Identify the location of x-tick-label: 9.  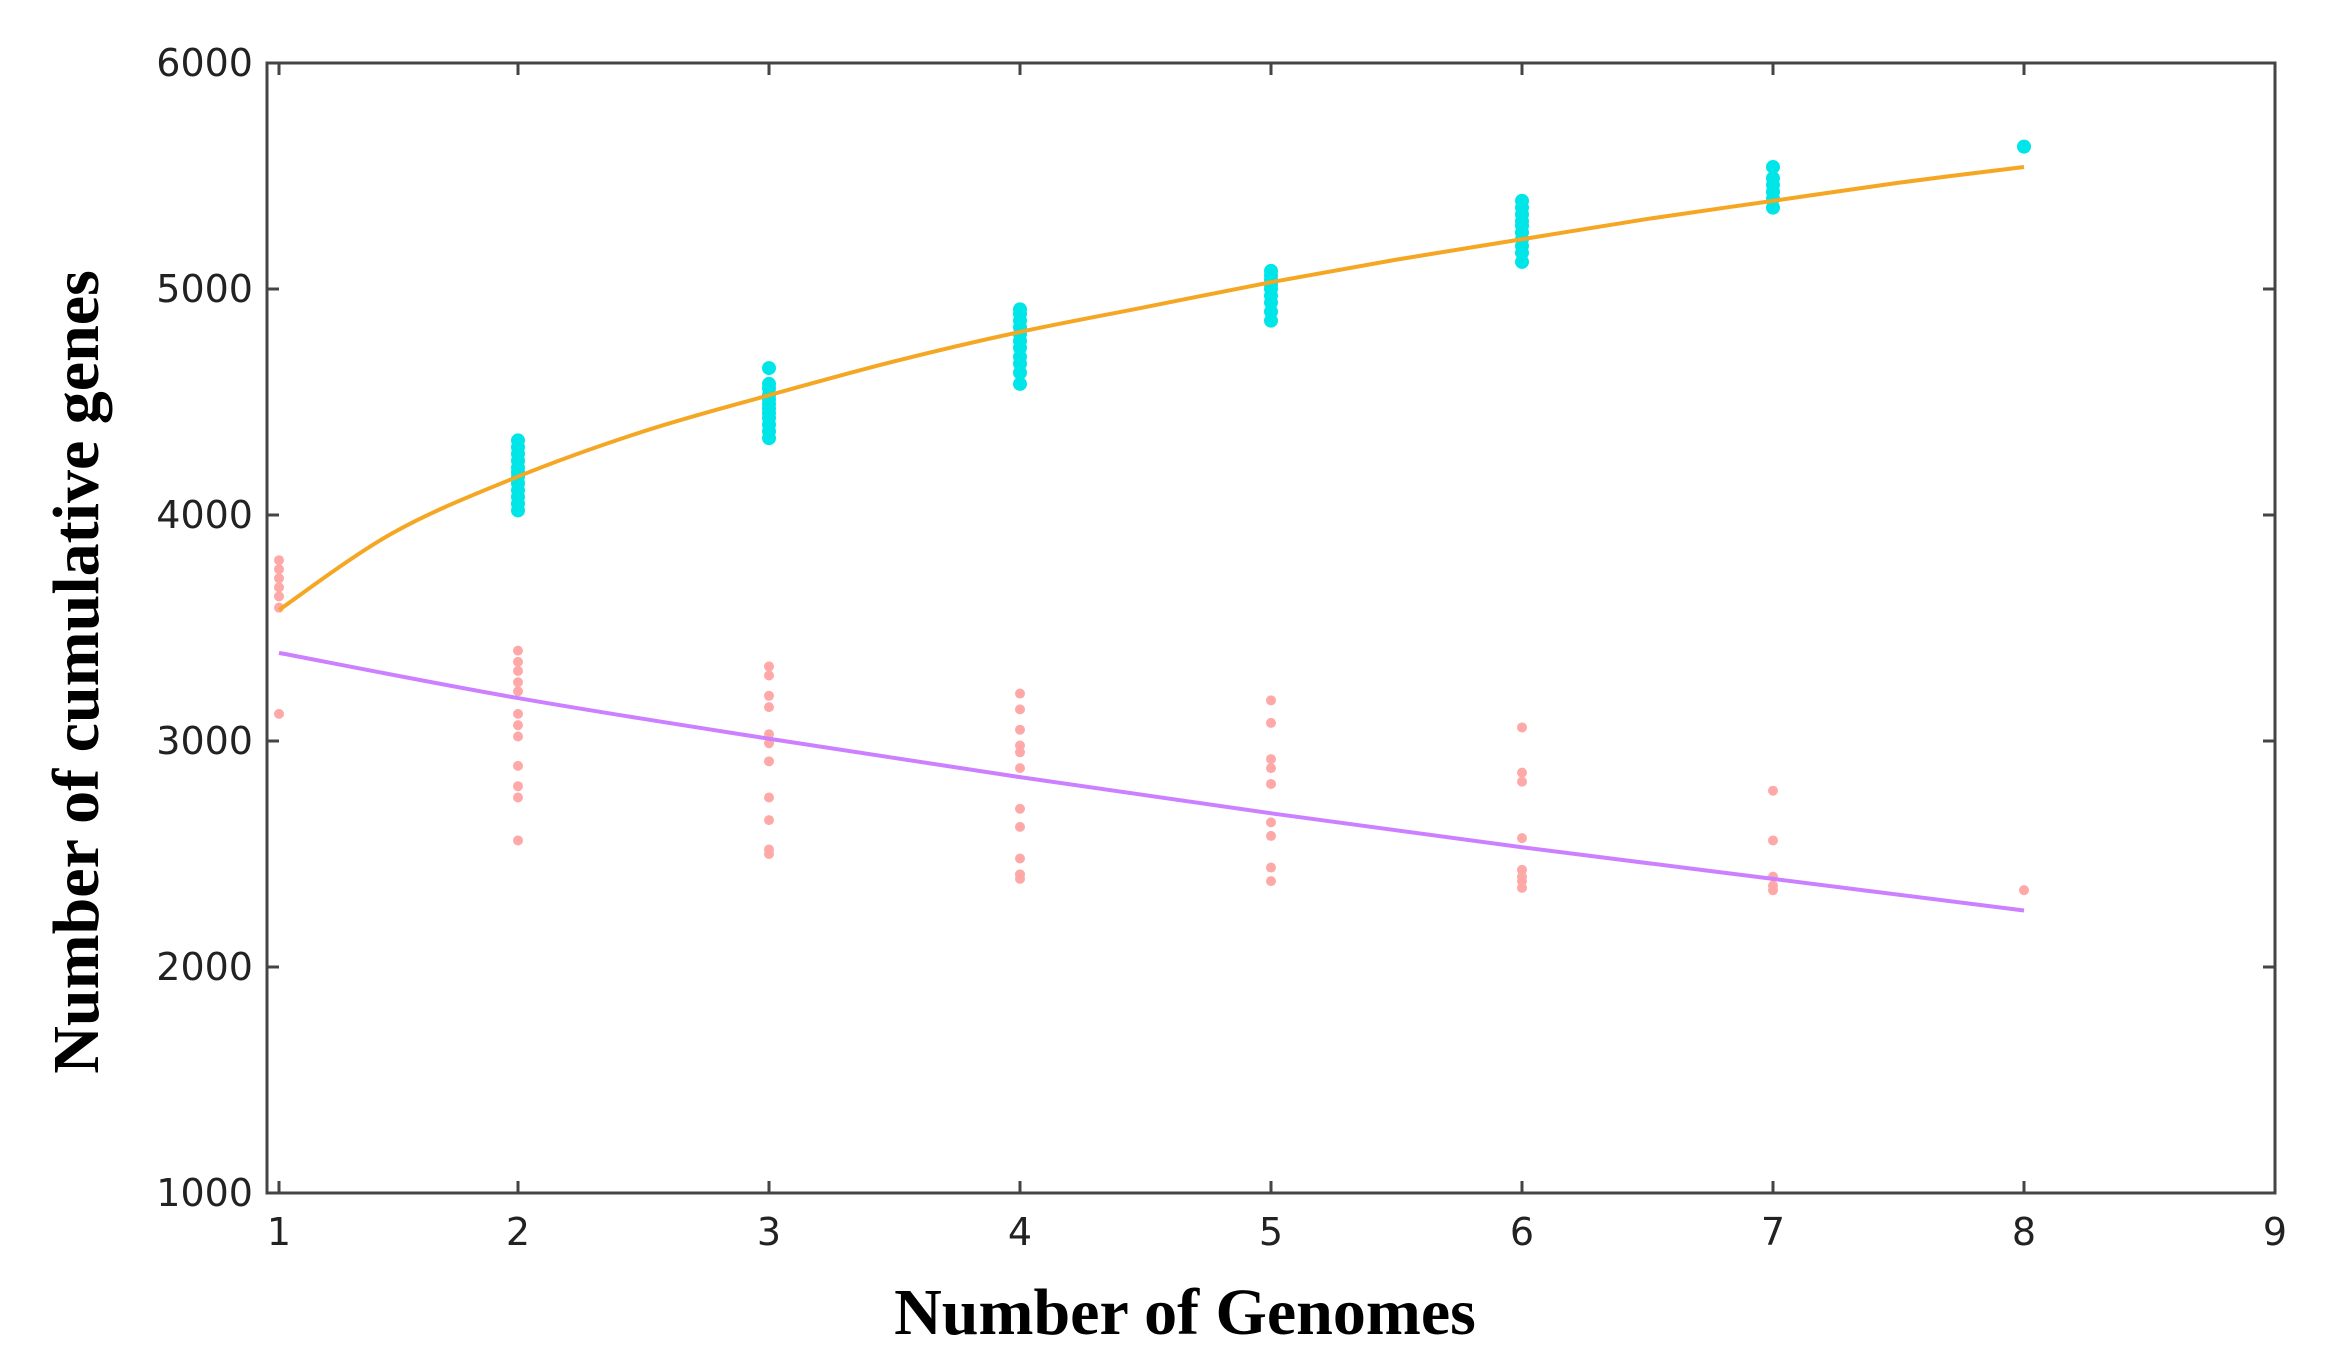
(2275, 1232).